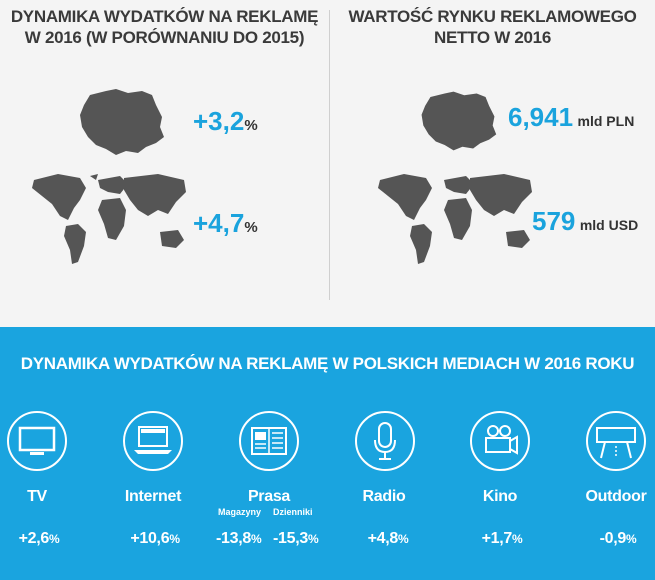 The height and width of the screenshot is (580, 655). What do you see at coordinates (585, 221) in the screenshot?
I see `world-market-value: 579 mld USD` at bounding box center [585, 221].